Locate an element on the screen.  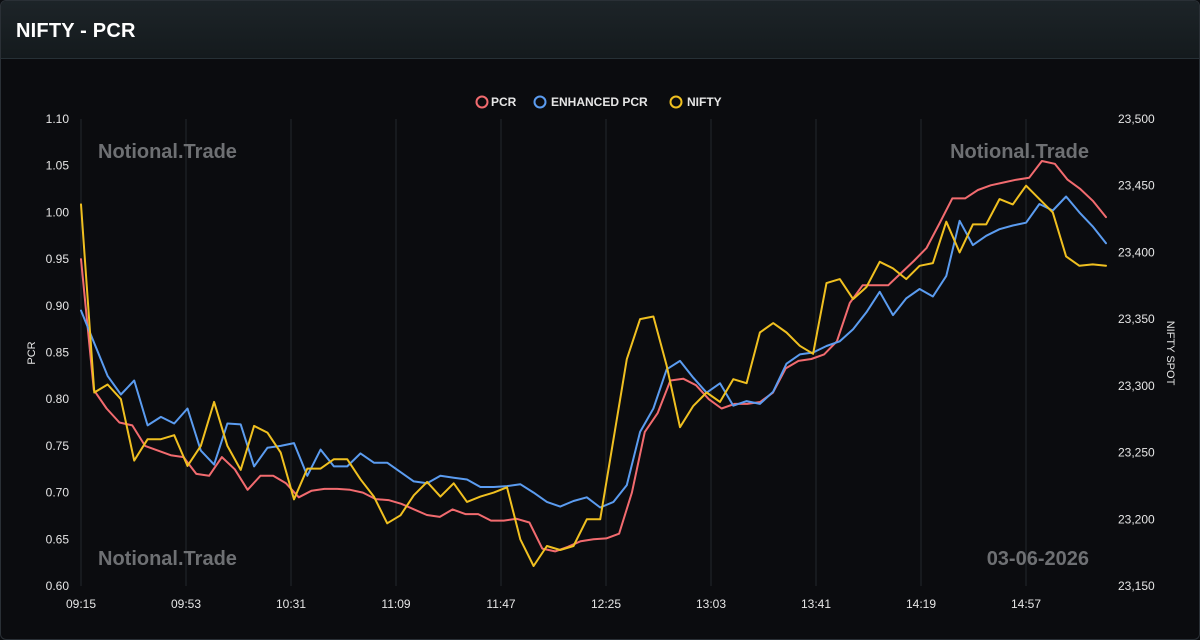
watermark-top-right: Notional.Trade is located at coordinates (1019, 152).